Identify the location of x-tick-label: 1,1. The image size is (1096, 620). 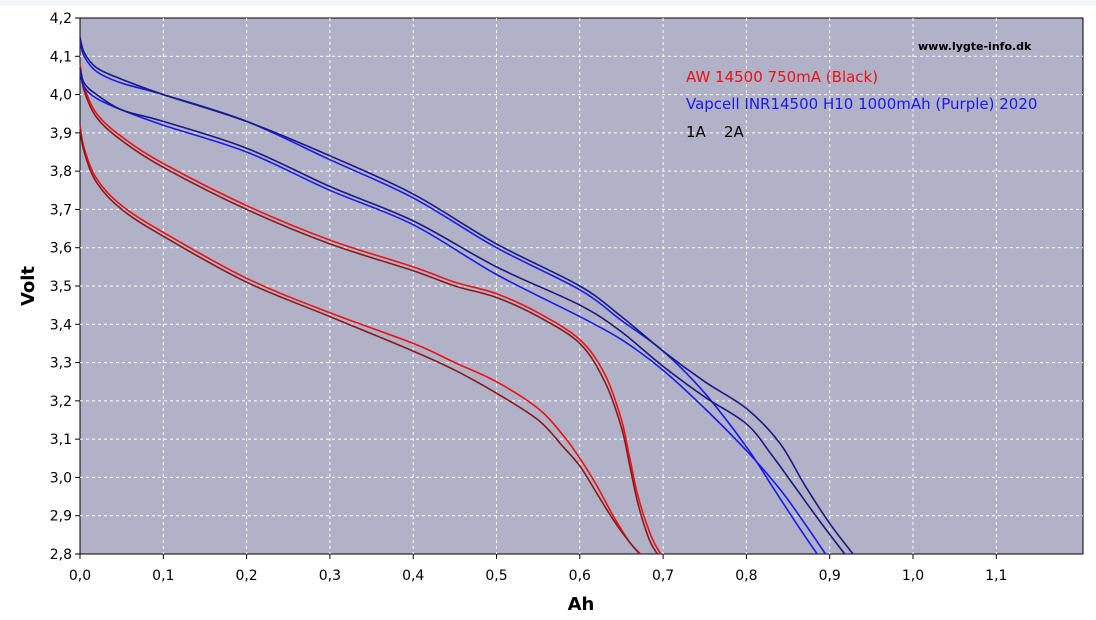
(996, 576).